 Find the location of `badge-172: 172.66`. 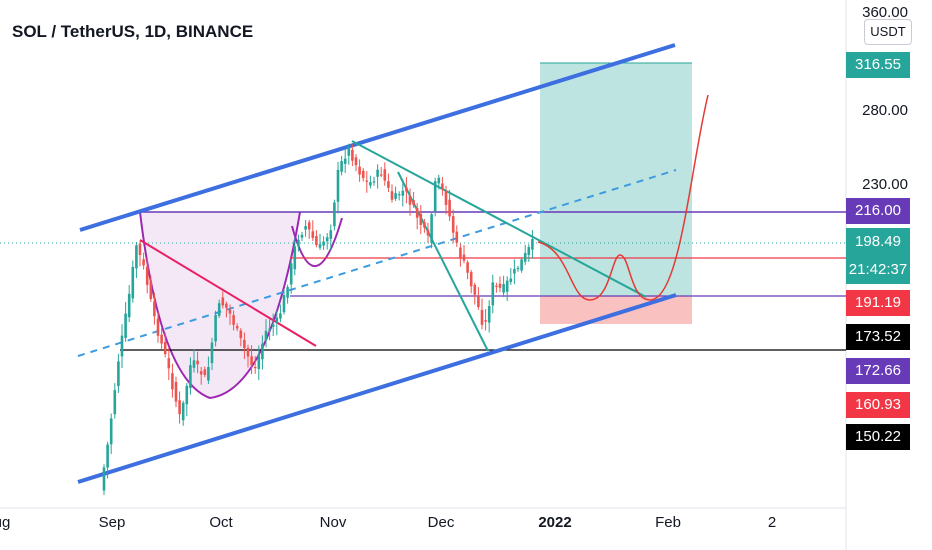

badge-172: 172.66 is located at coordinates (878, 371).